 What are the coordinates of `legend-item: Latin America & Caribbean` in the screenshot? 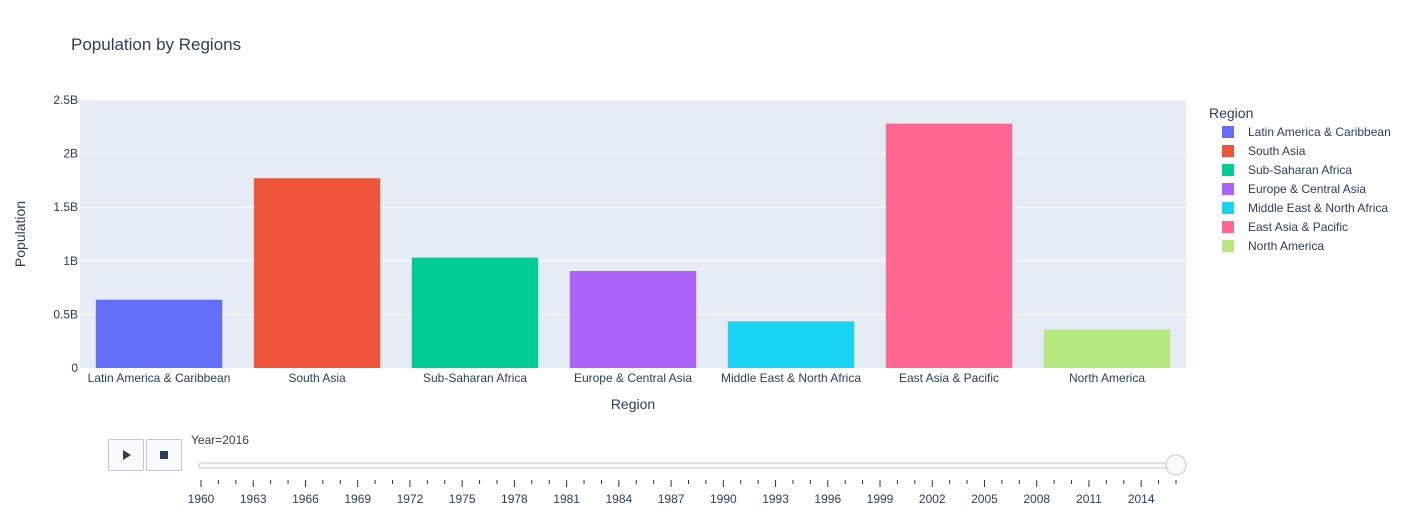 It's located at (1306, 132).